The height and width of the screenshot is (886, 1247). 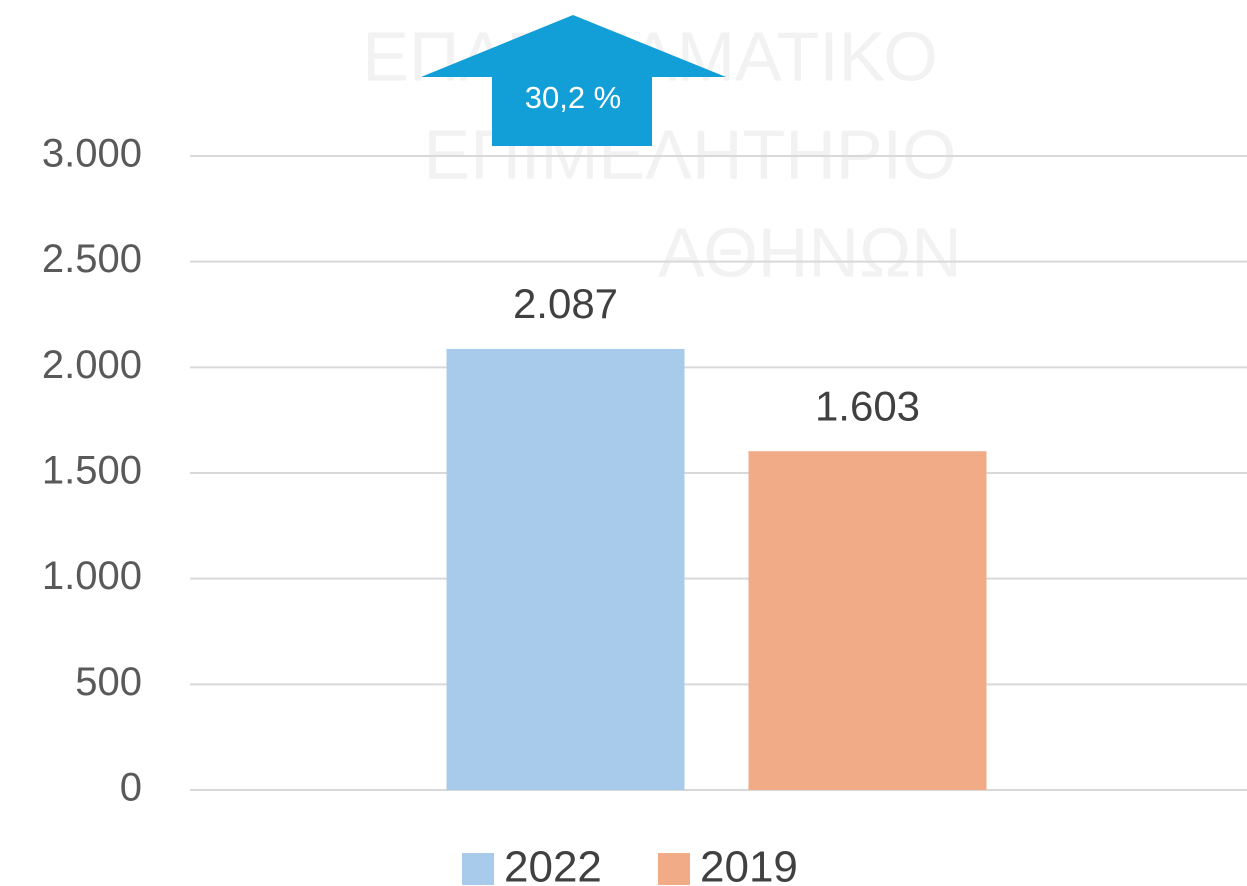 What do you see at coordinates (108, 682) in the screenshot?
I see `y-tick-label: 500` at bounding box center [108, 682].